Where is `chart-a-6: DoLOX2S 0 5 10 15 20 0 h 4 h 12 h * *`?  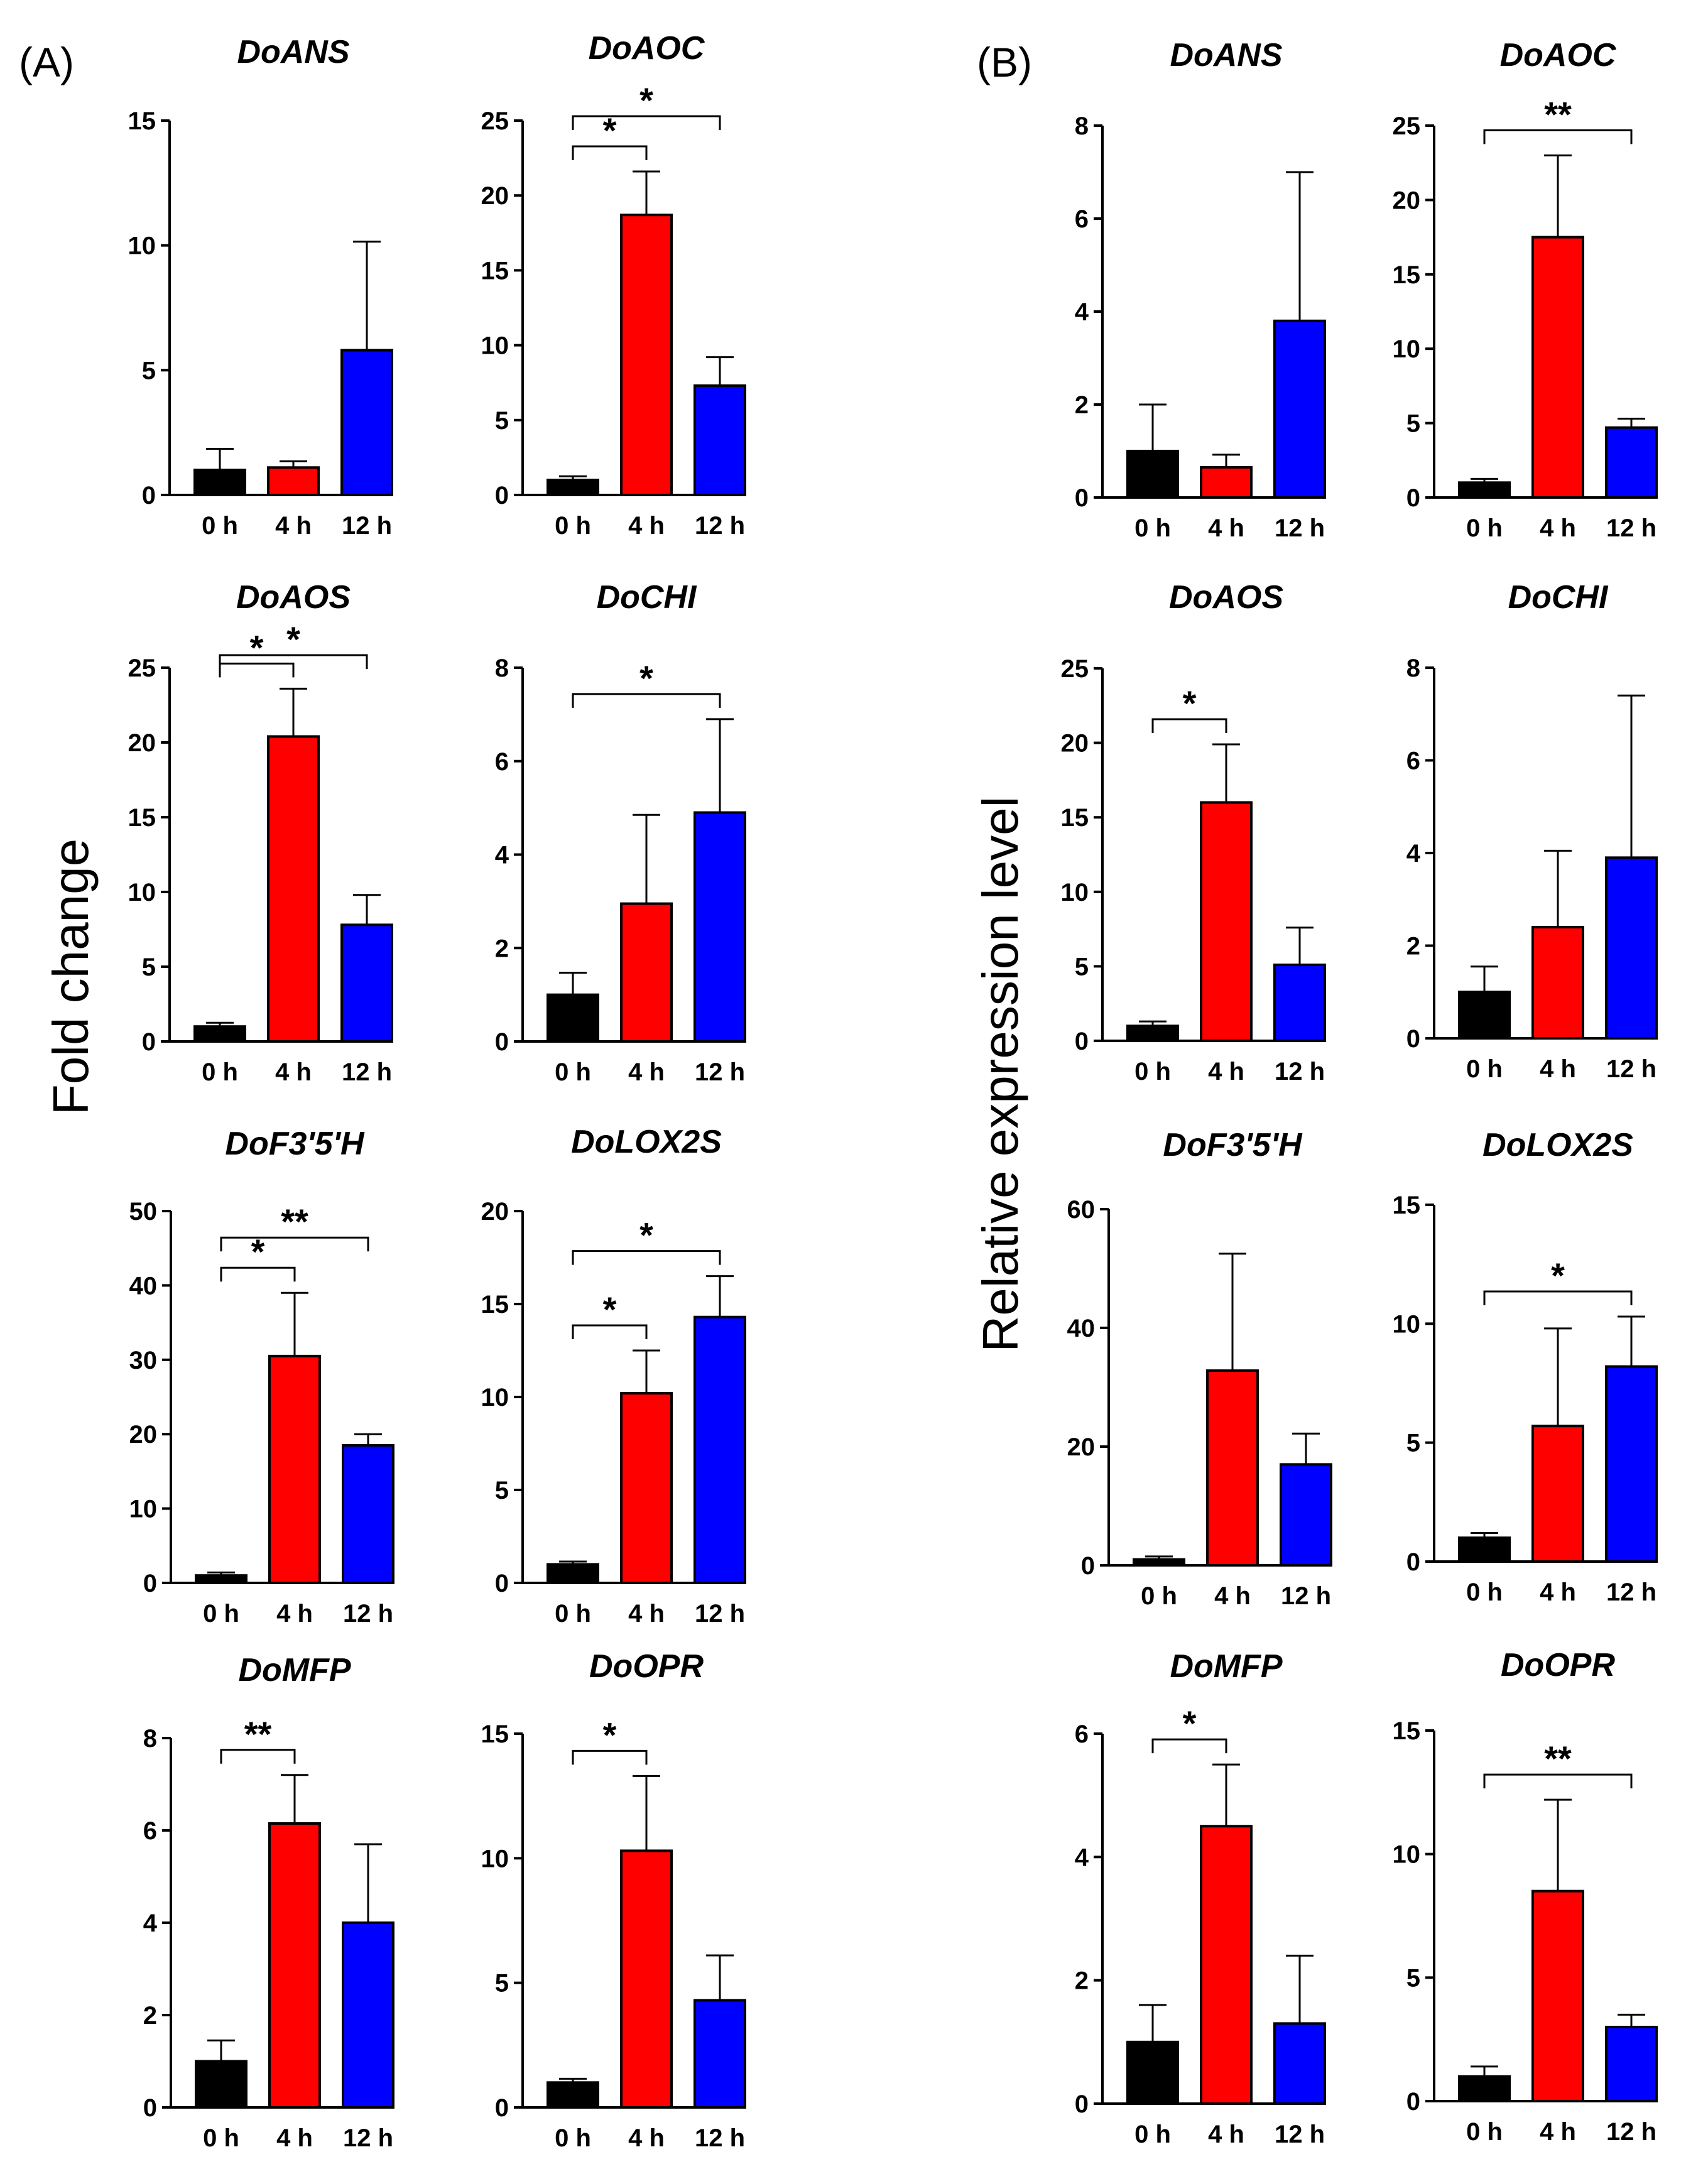
chart-a-6: DoLOX2S 0 5 10 15 20 0 h 4 h 12 h * * is located at coordinates (613, 1376).